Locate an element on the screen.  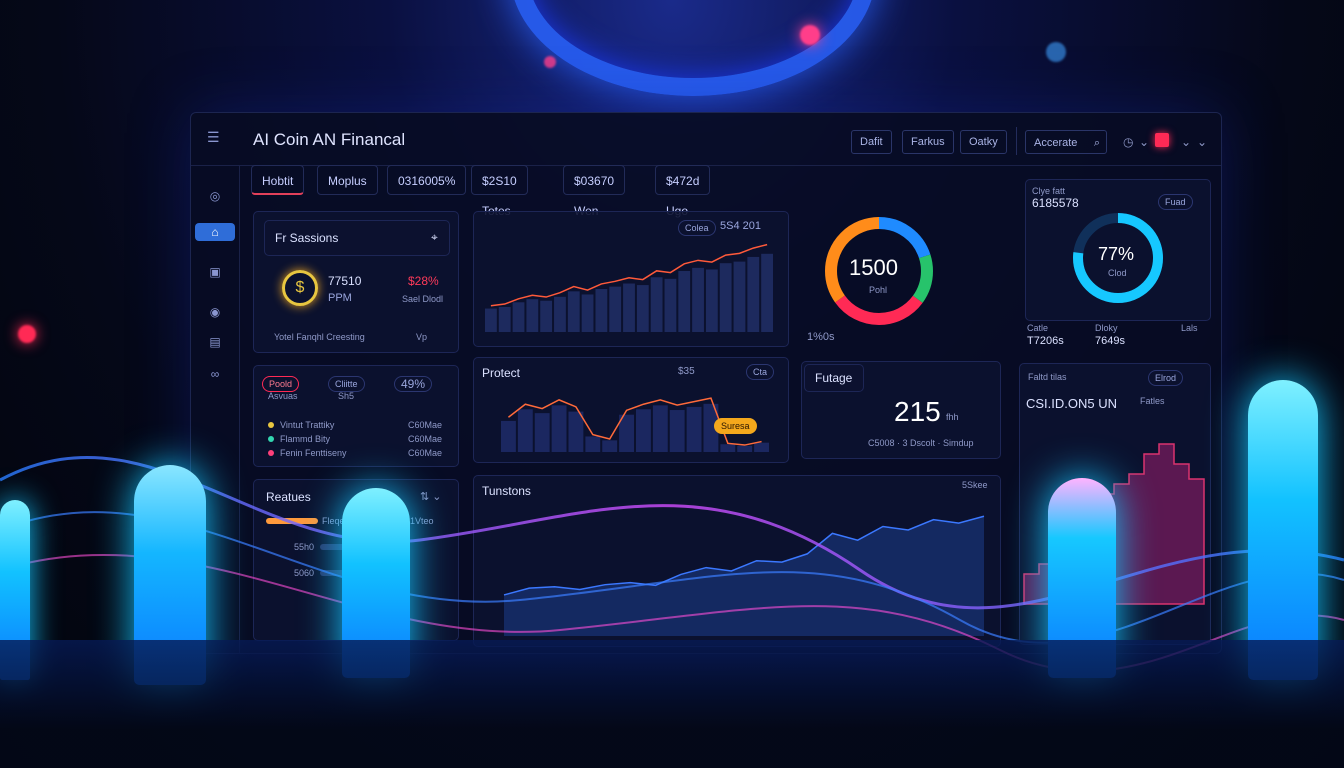
coin-badge-icon: $ is located at coordinates (300, 288).